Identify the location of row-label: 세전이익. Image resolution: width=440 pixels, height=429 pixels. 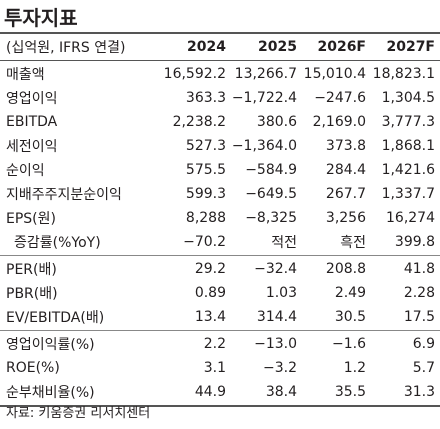
(32, 147).